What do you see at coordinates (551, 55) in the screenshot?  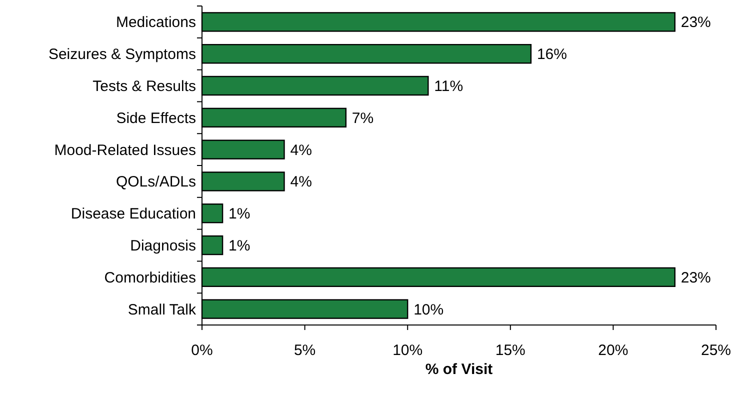 I see `data-label: 16%` at bounding box center [551, 55].